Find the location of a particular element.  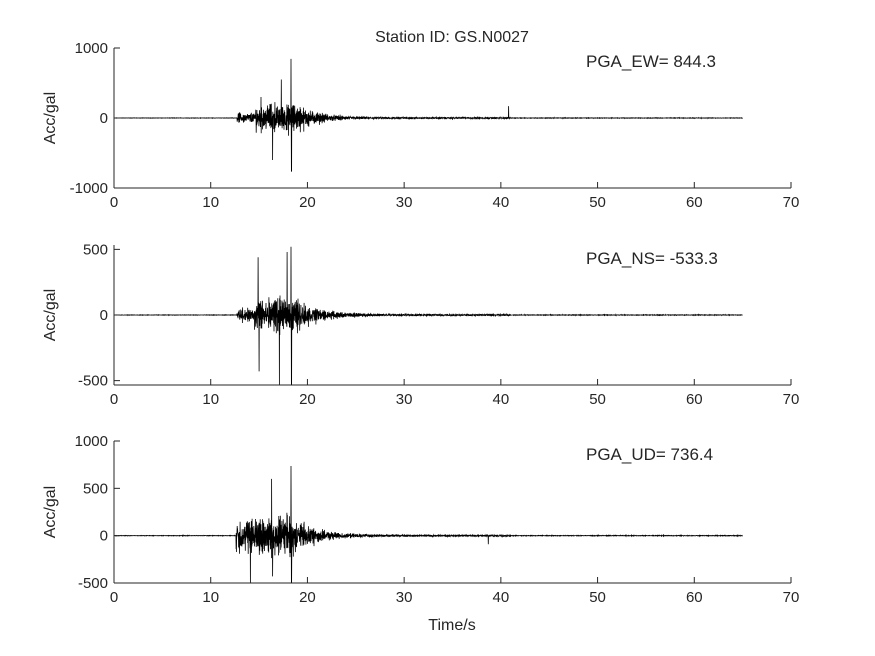

y-tick-label: -1000 is located at coordinates (89, 188).